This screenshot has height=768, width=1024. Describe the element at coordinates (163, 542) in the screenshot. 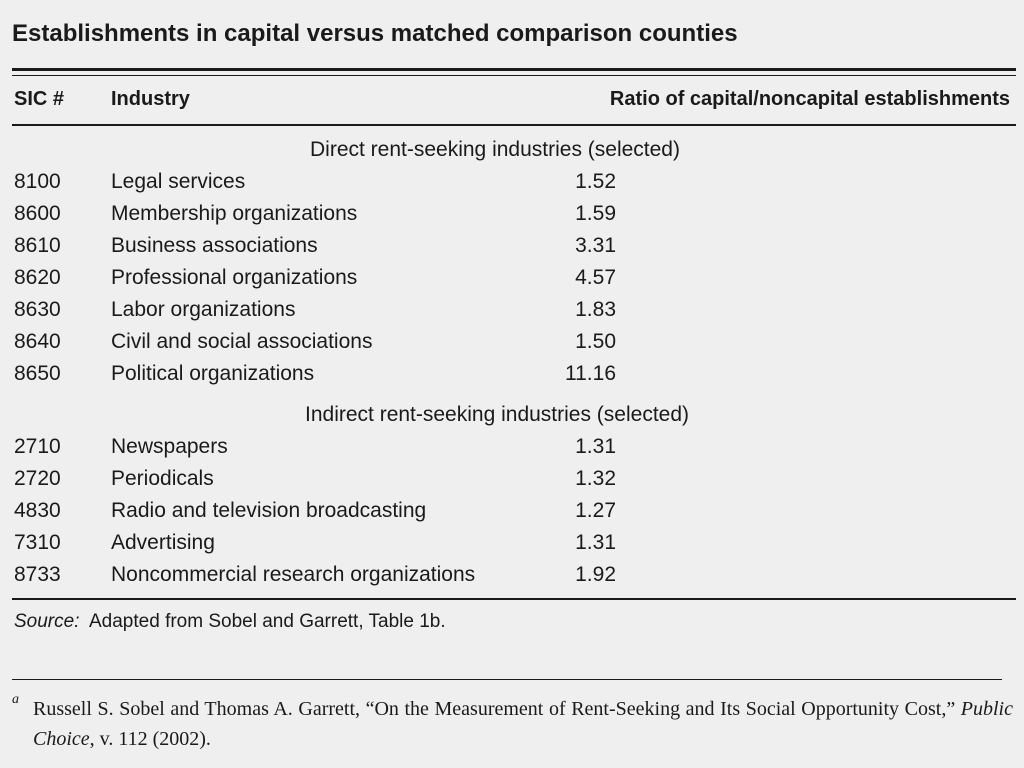

I see `industry-name: Advertising` at that location.